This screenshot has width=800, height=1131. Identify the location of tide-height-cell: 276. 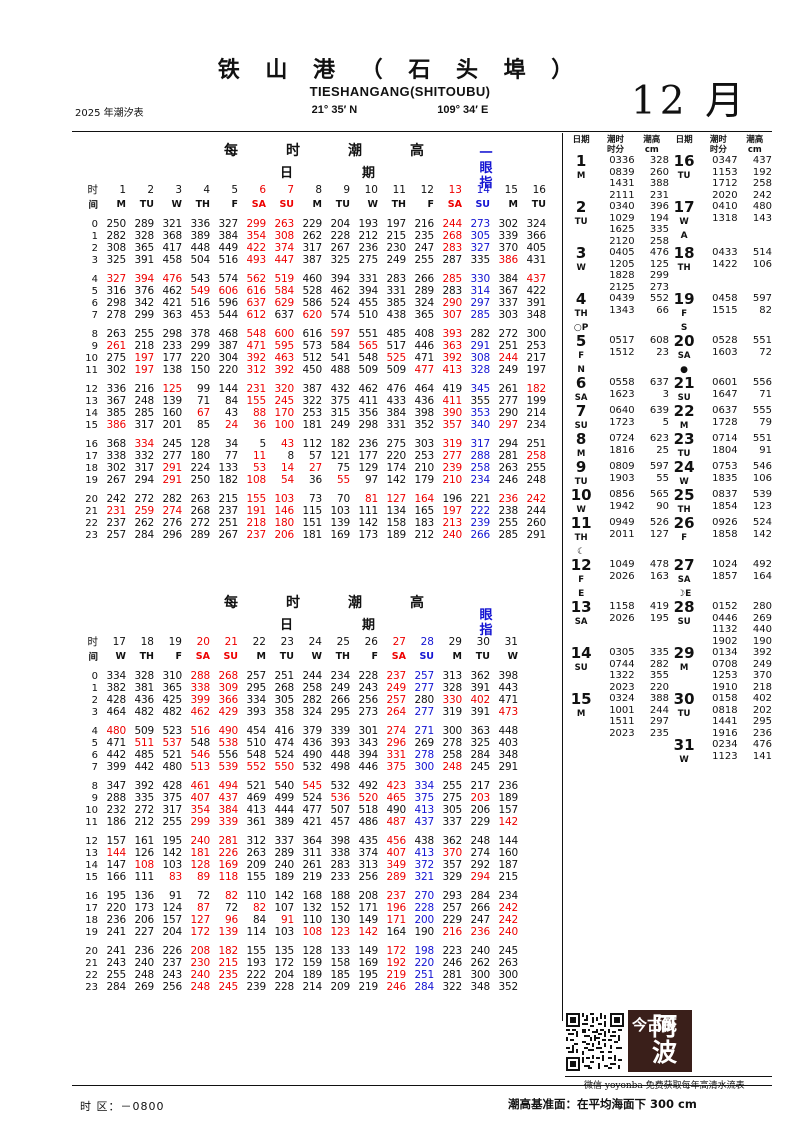
(172, 523).